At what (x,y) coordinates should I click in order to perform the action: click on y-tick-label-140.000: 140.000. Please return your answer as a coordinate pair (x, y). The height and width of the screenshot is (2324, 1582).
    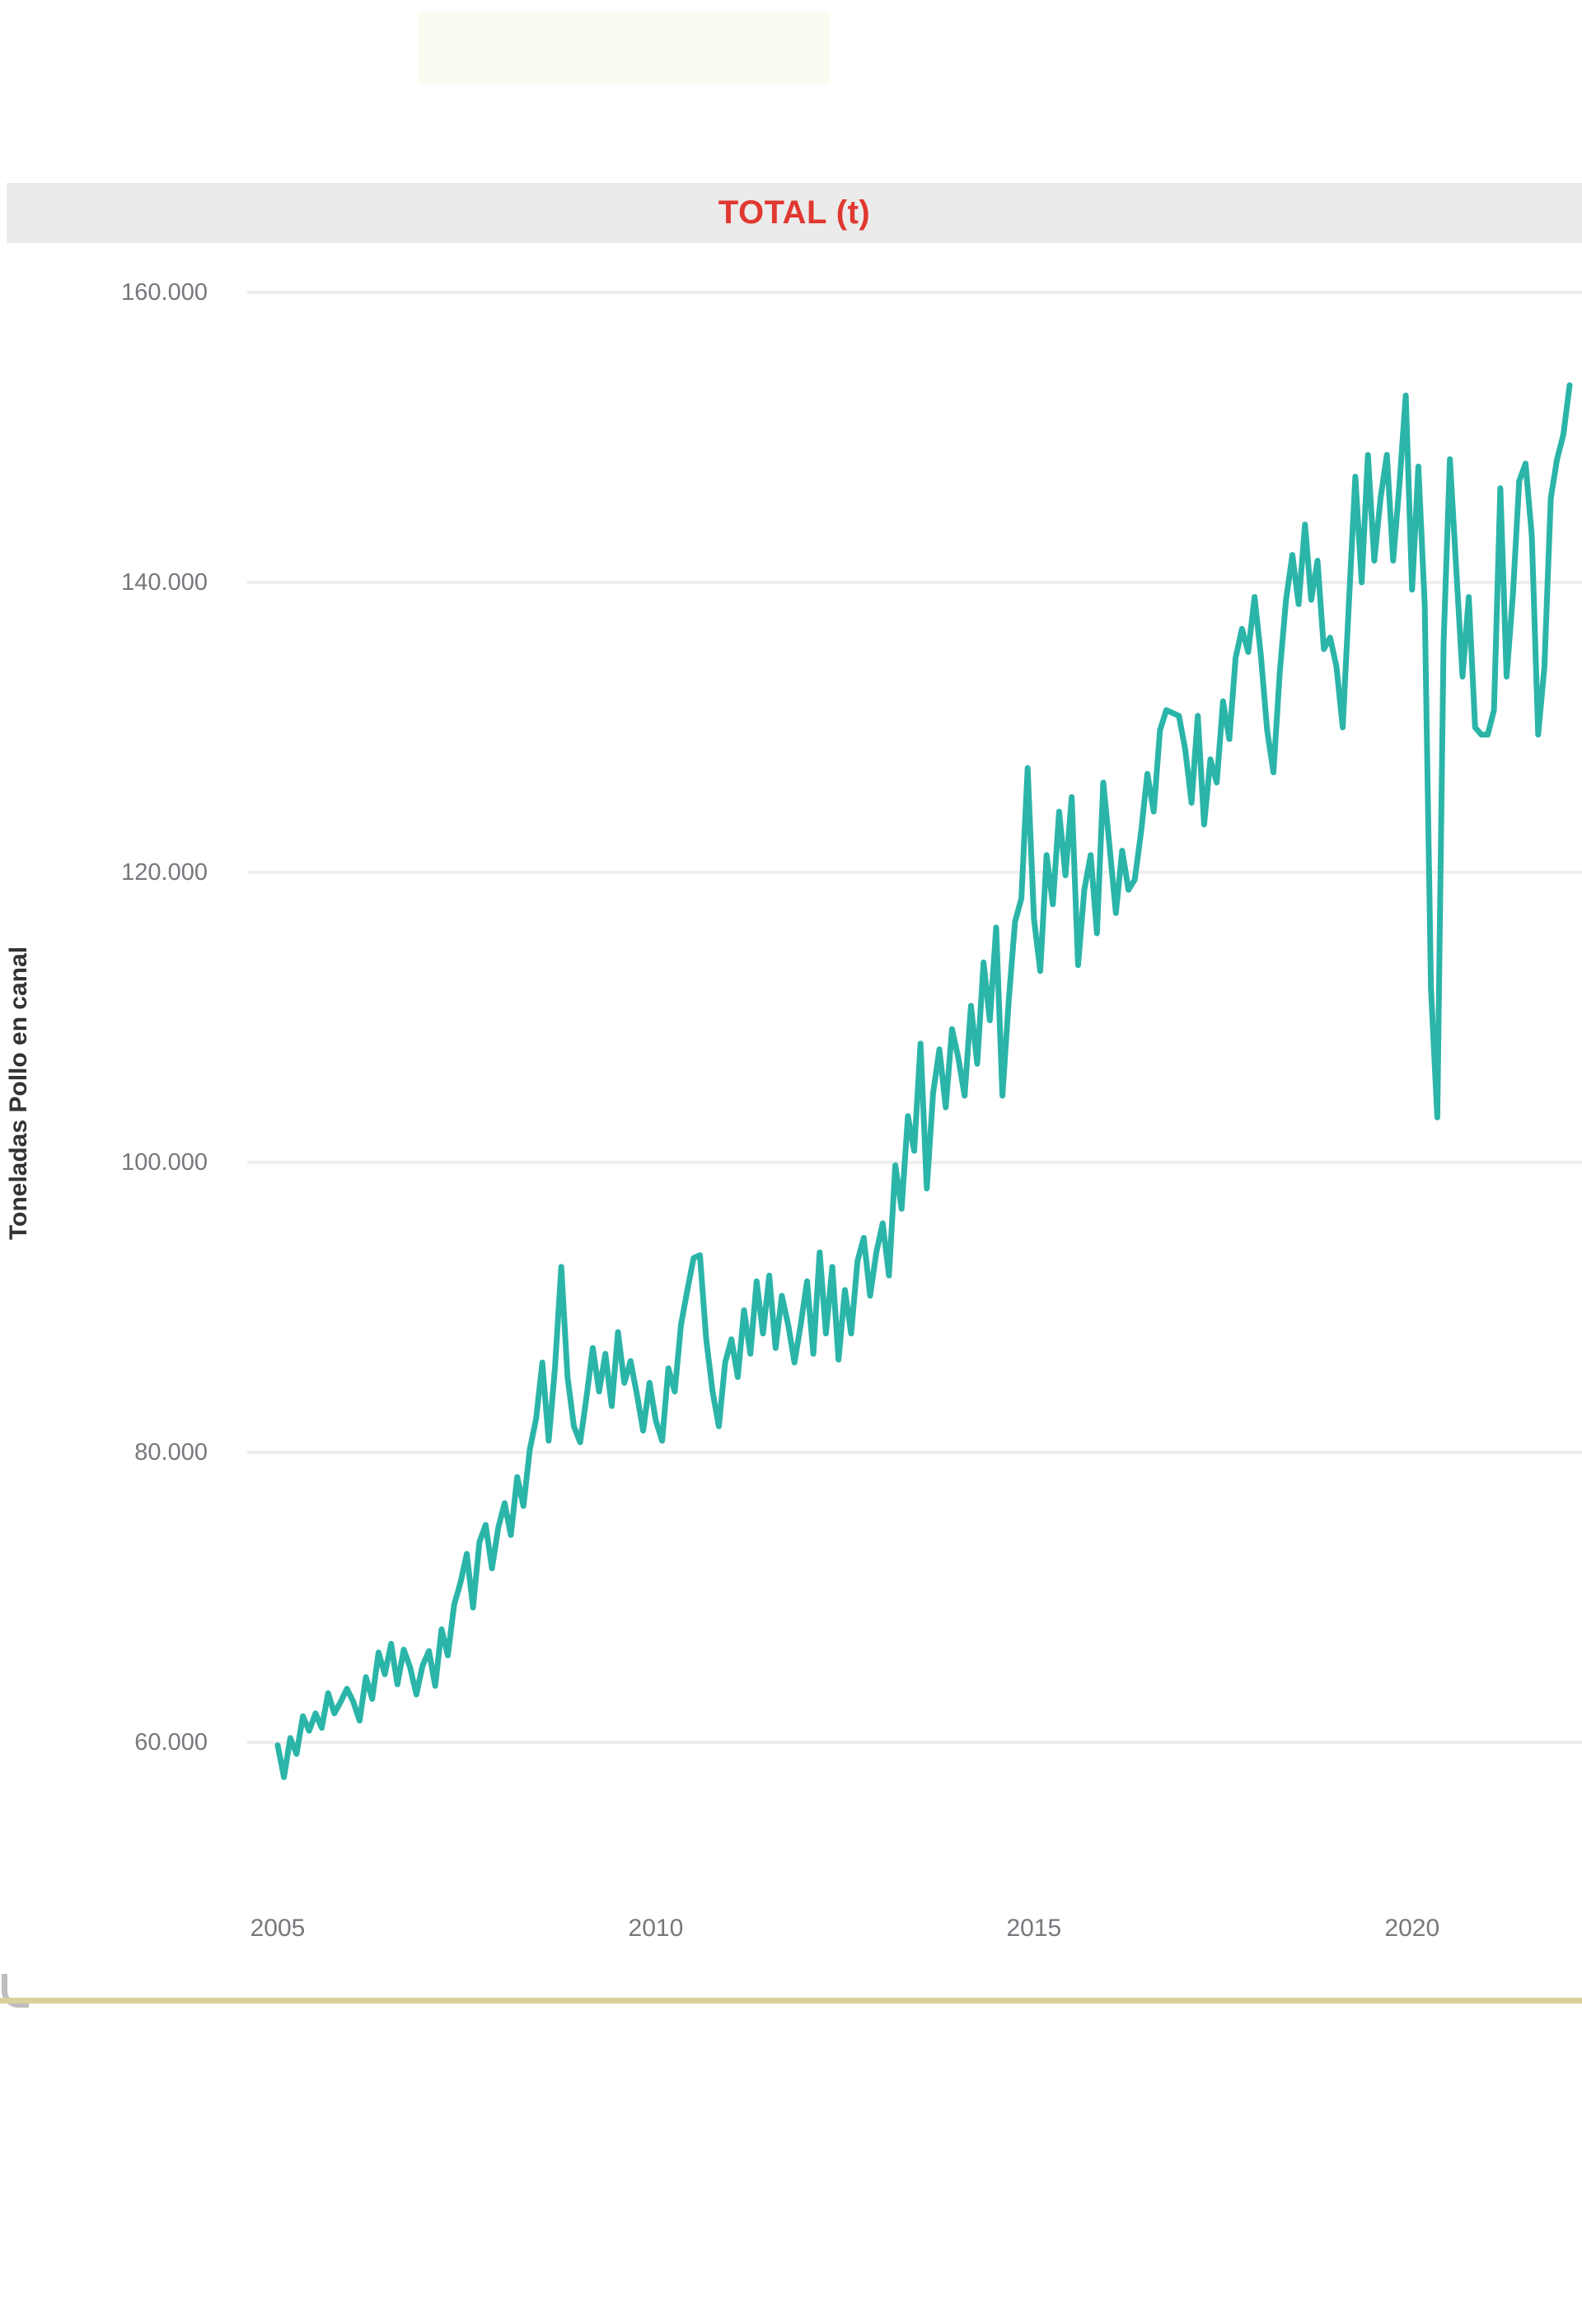
    Looking at the image, I should click on (164, 582).